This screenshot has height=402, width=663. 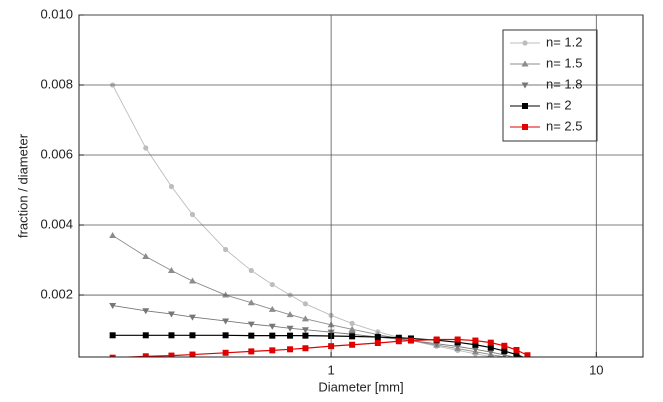 What do you see at coordinates (56, 13) in the screenshot?
I see `y-tick-label: 0.010` at bounding box center [56, 13].